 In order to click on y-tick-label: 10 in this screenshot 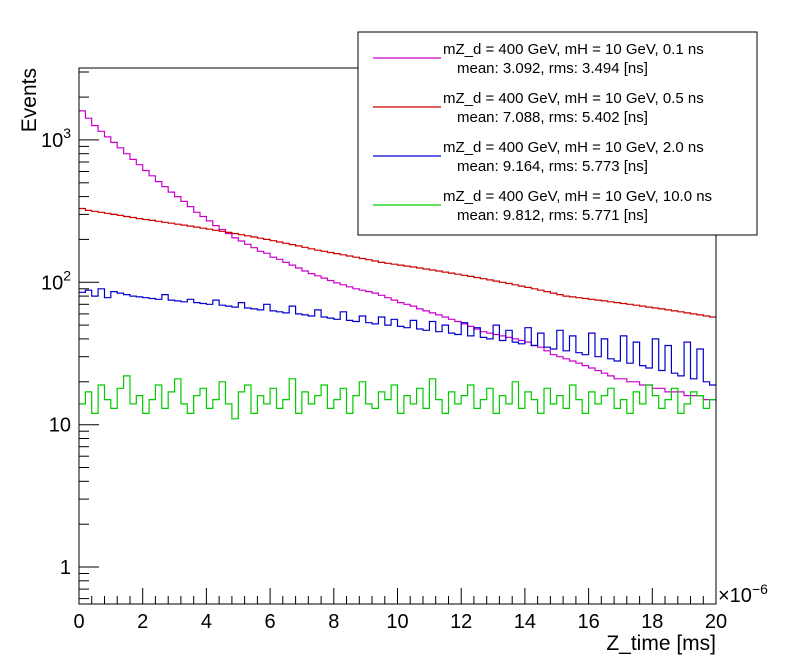, I will do `click(60, 426)`.